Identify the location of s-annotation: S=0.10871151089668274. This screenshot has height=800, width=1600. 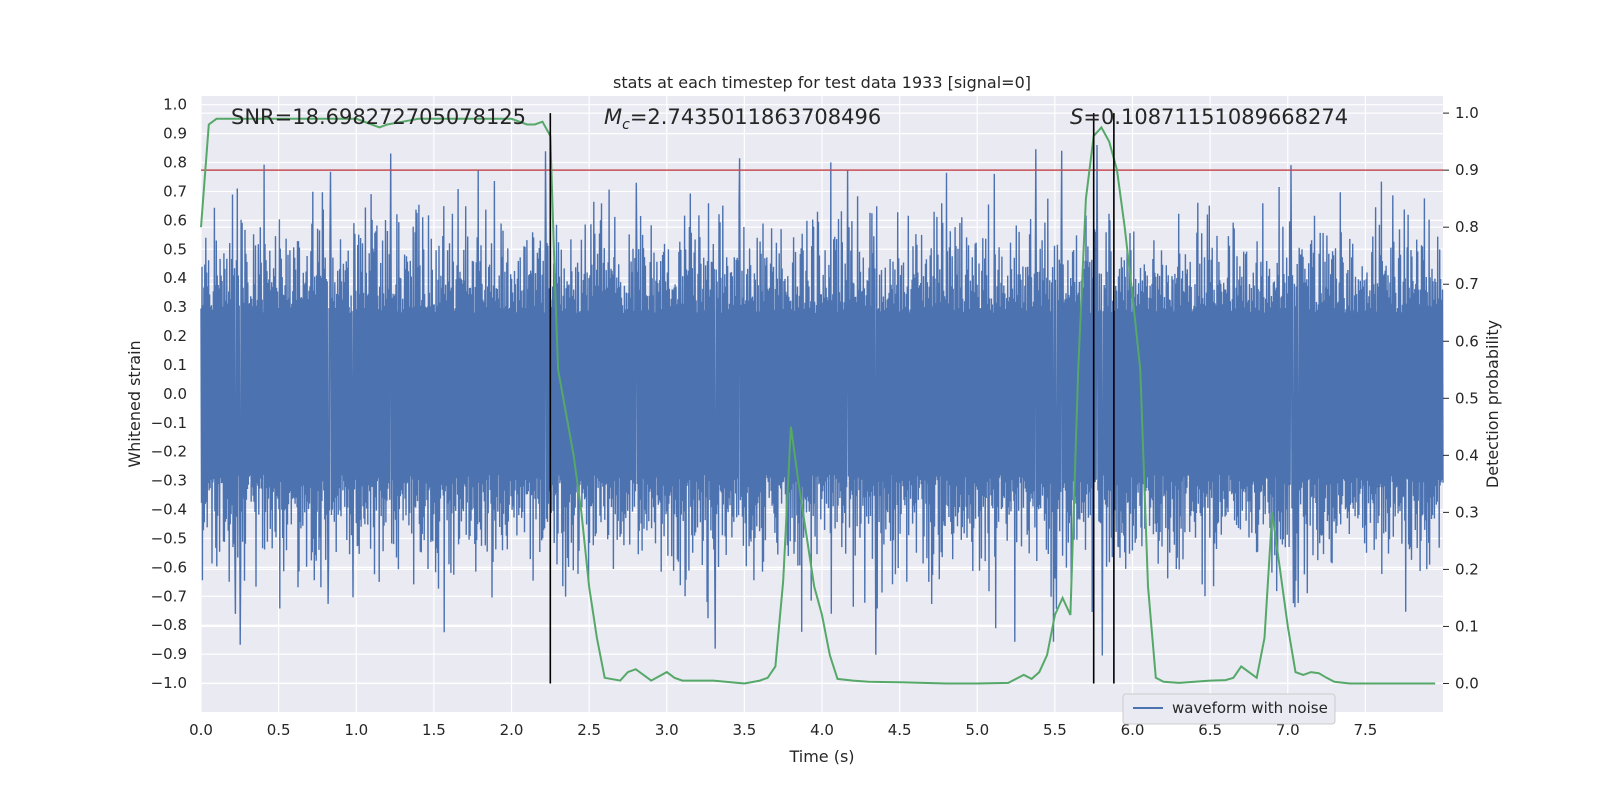
(1209, 117).